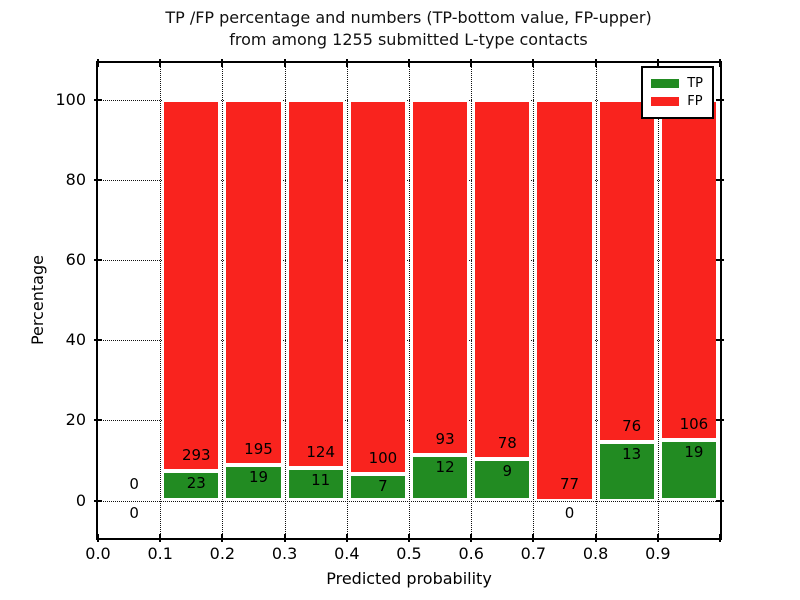  What do you see at coordinates (347, 553) in the screenshot?
I see `x-tick-label: 0.4` at bounding box center [347, 553].